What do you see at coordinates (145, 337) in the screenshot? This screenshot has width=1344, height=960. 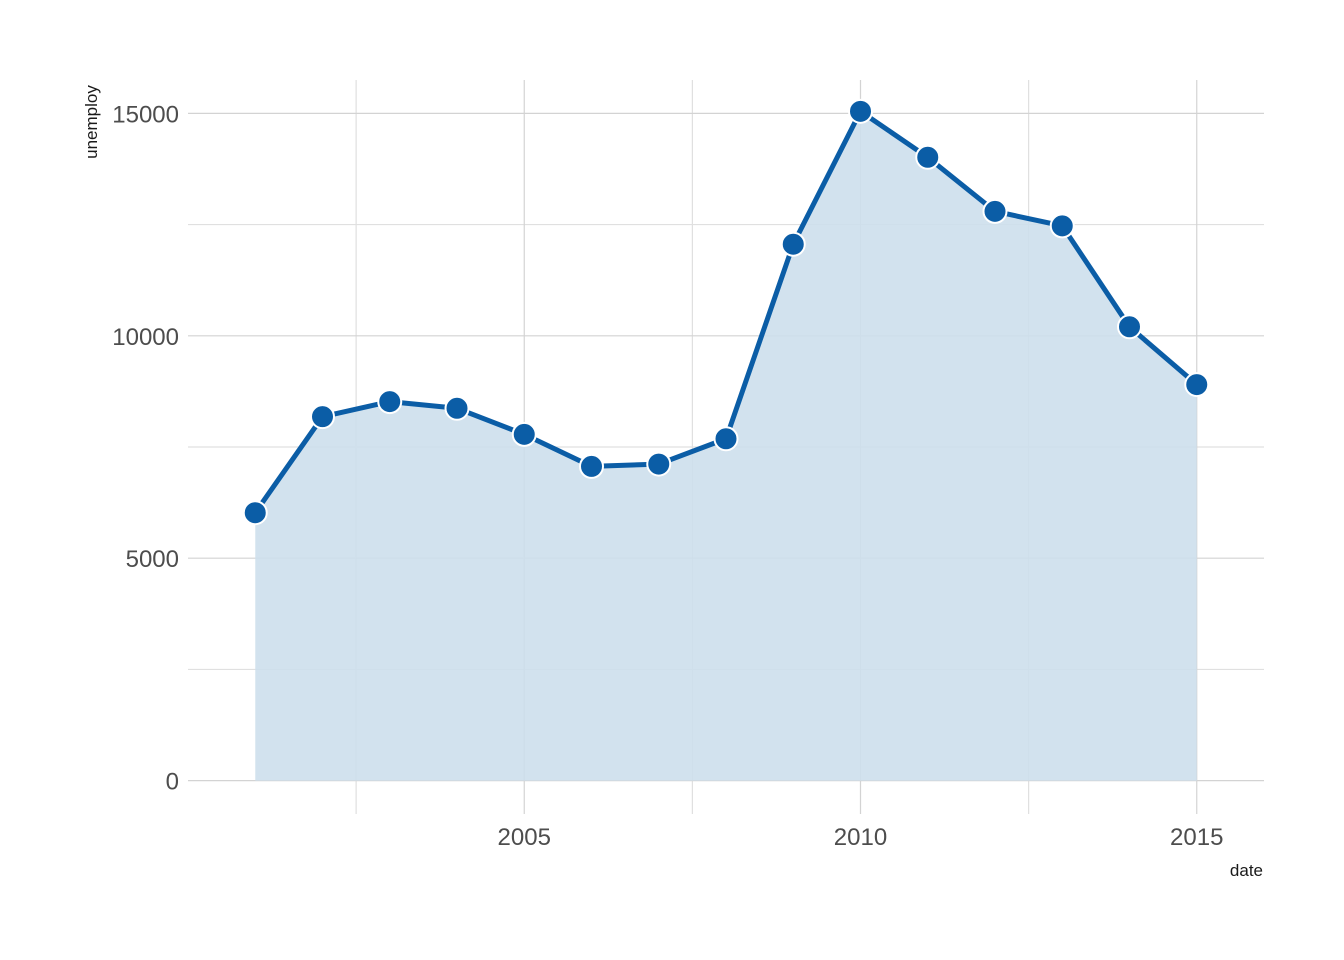 I see `y-tick-label: 10000` at bounding box center [145, 337].